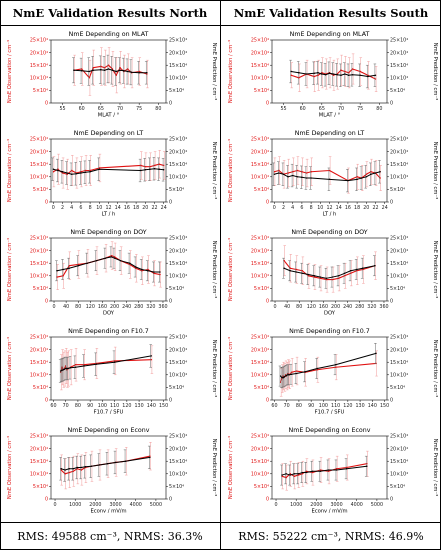 This screenshot has height=554, width=441. I want to click on y-axis-label-observation: NmE Observation / cm⁻³, so click(10, 71).